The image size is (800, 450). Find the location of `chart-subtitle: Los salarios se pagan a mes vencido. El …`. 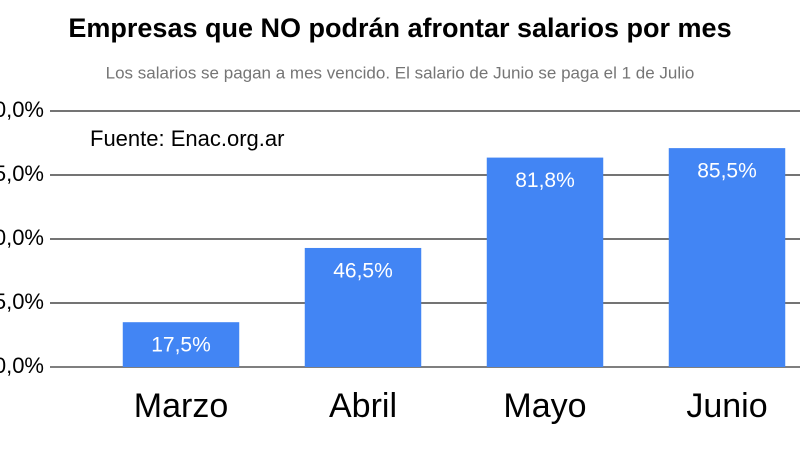

chart-subtitle: Los salarios se pagan a mes vencido. El … is located at coordinates (400, 72).